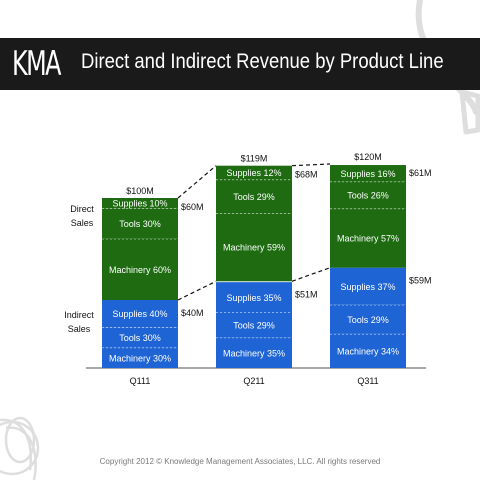 The height and width of the screenshot is (480, 480). I want to click on category-label: Q211, so click(253, 381).